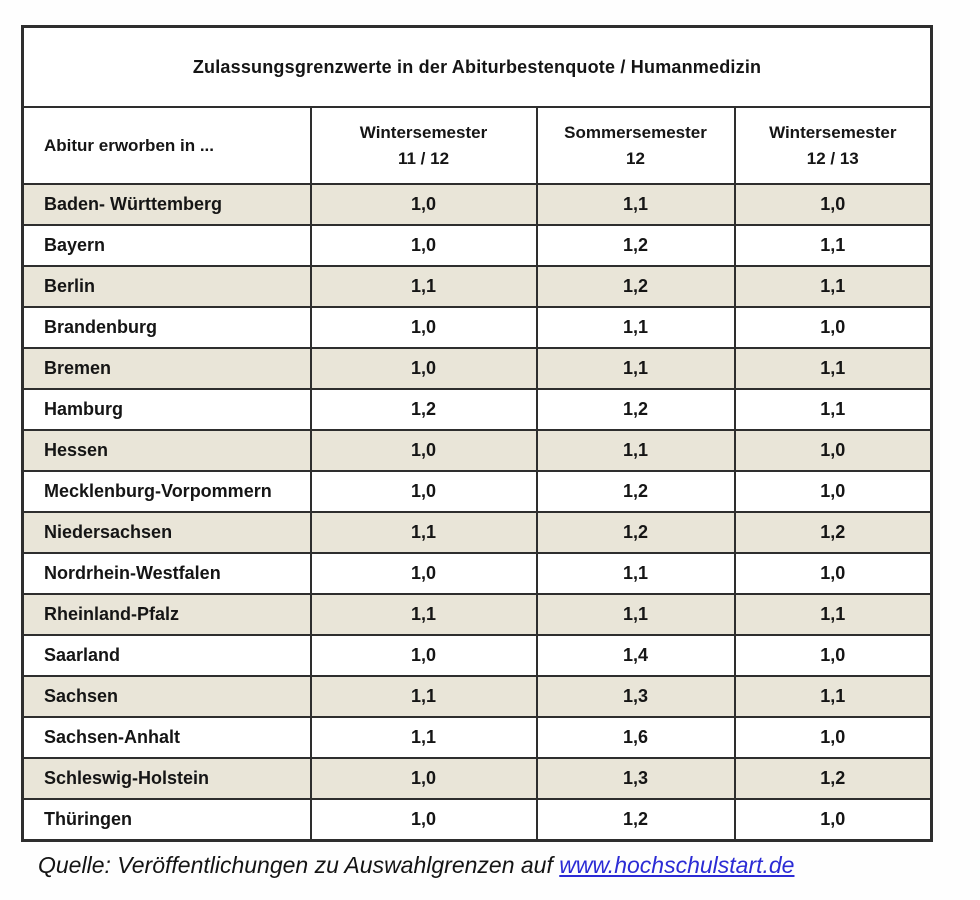  Describe the element at coordinates (635, 655) in the screenshot. I see `value-cell: 1,4` at that location.